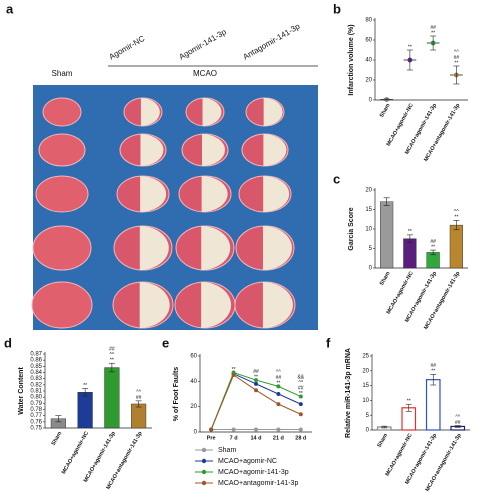  Describe the element at coordinates (272, 41) in the screenshot. I see `column-label: Antagomir-141-3p` at that location.